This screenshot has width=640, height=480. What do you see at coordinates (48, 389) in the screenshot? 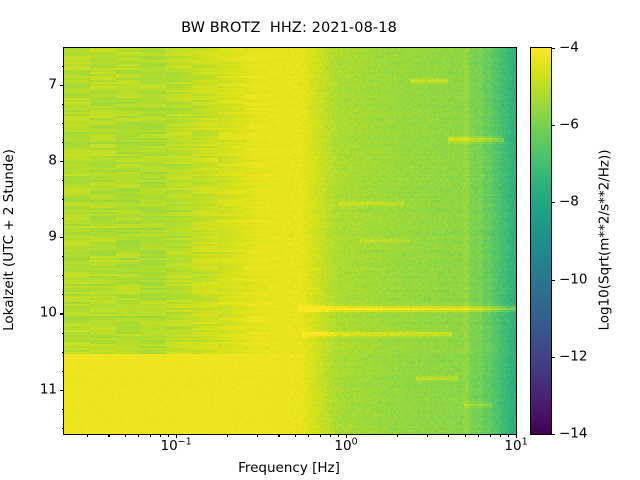
I see `y-axis-tick-label: 11` at bounding box center [48, 389].